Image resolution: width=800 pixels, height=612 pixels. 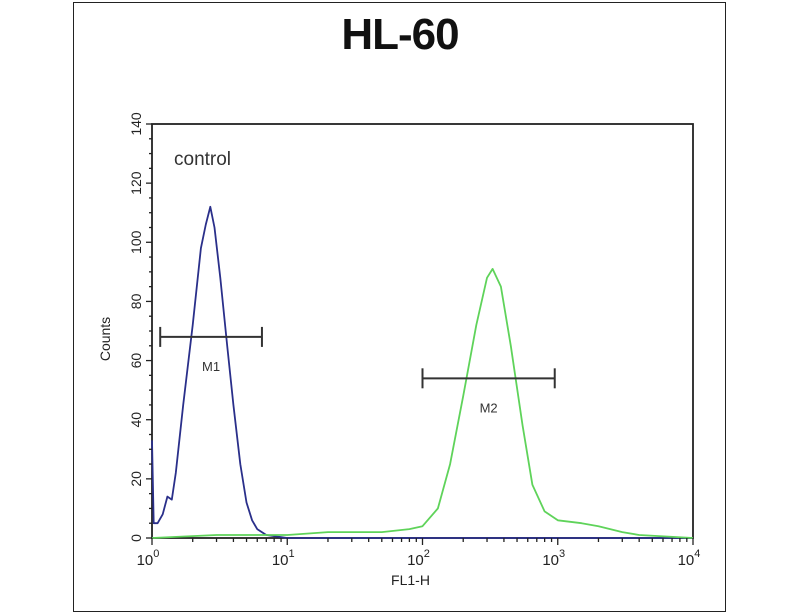 What do you see at coordinates (136, 301) in the screenshot?
I see `y-tick-label: 80` at bounding box center [136, 301].